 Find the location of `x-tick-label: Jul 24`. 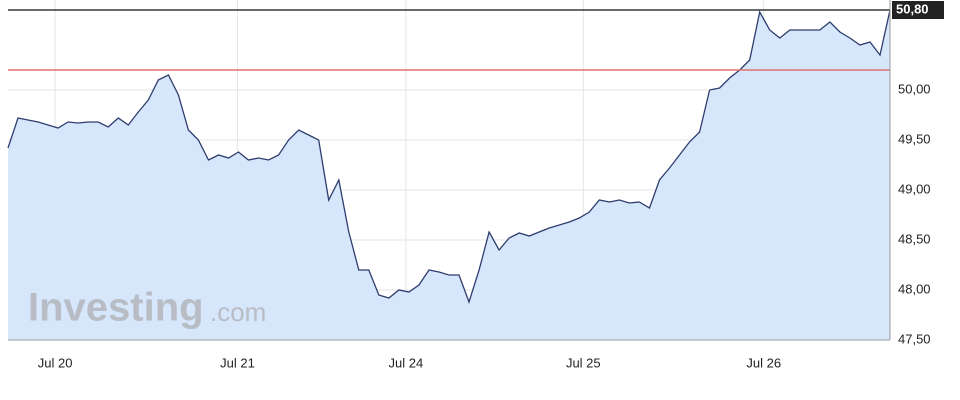

x-tick-label: Jul 24 is located at coordinates (406, 362).